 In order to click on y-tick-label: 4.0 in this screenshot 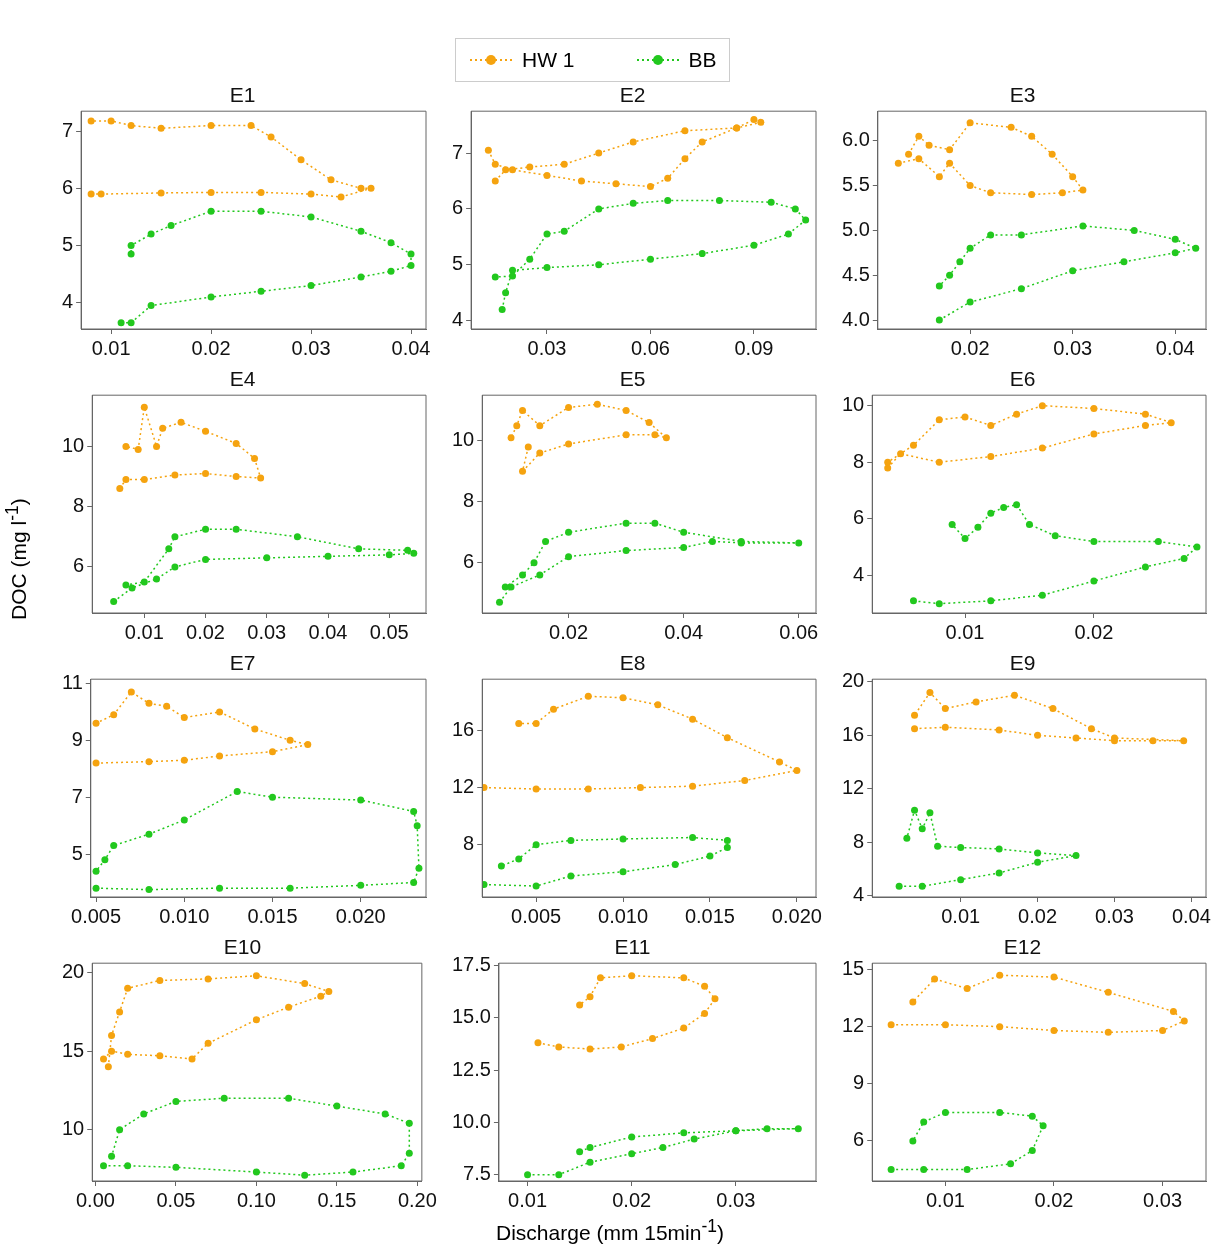, I will do `click(855, 318)`.